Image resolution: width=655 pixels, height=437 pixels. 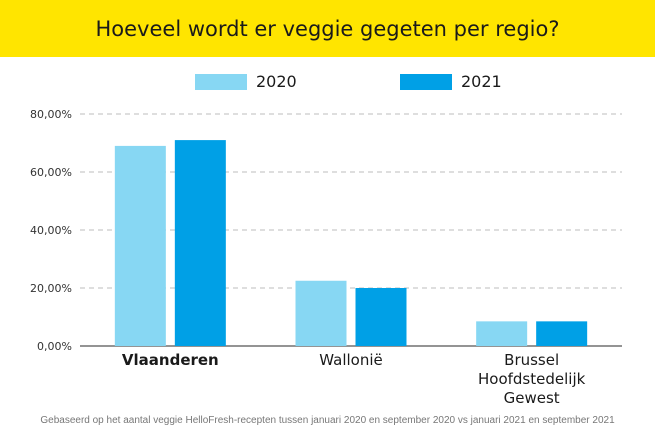 I want to click on x-tick-label: Vlaanderen, so click(x=170, y=360).